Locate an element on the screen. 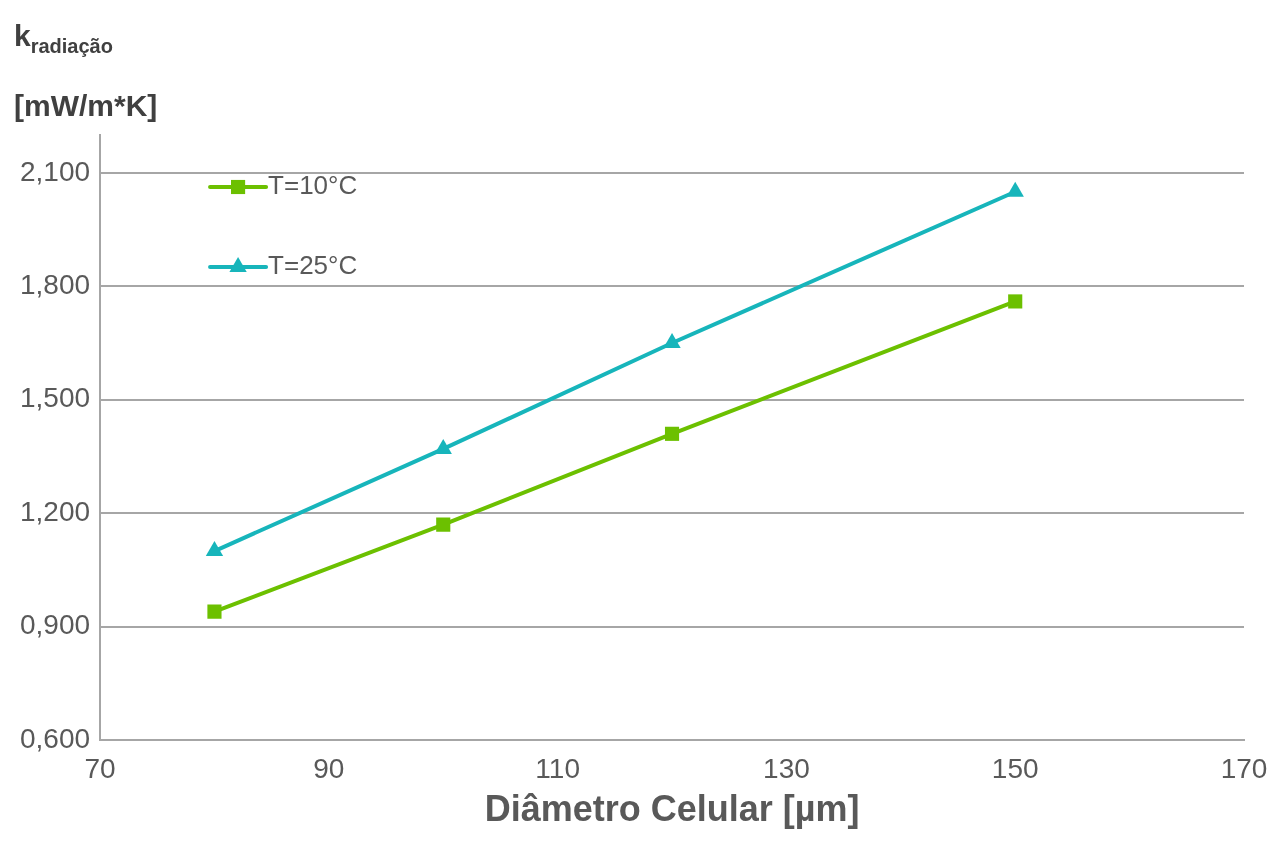 Image resolution: width=1278 pixels, height=843 pixels. y-tick-label: 0,600 is located at coordinates (55, 738).